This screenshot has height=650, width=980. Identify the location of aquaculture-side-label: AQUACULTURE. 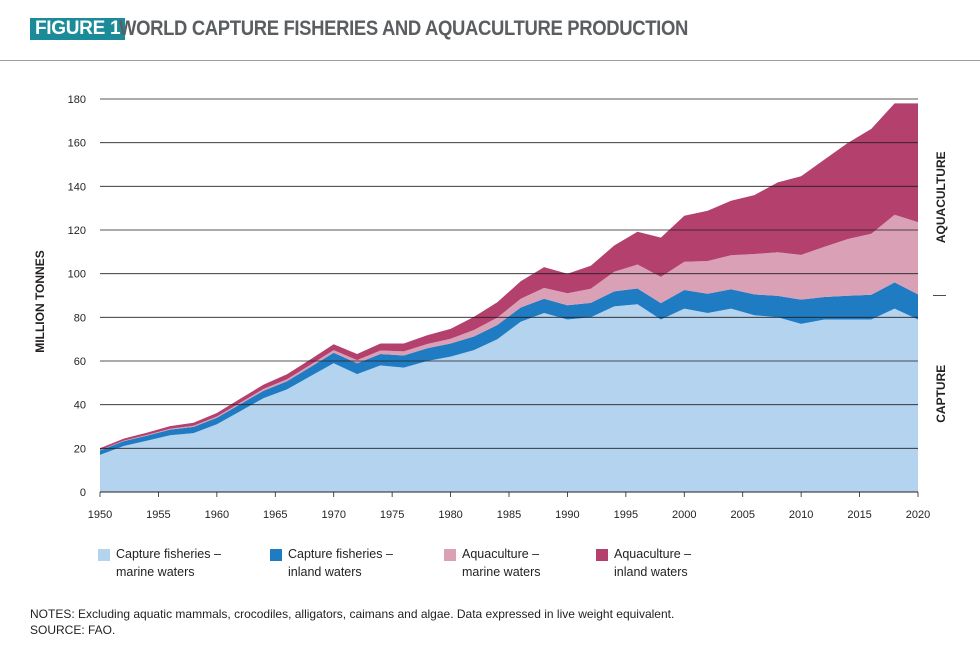
(941, 197).